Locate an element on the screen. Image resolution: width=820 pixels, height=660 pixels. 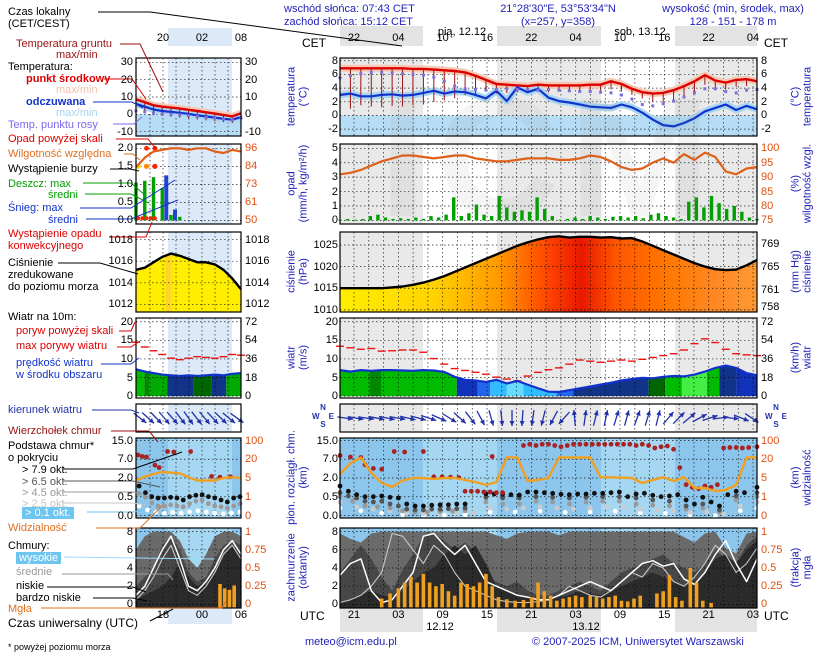
legend-okt79: > 7.9 okt. is located at coordinates (45, 470).